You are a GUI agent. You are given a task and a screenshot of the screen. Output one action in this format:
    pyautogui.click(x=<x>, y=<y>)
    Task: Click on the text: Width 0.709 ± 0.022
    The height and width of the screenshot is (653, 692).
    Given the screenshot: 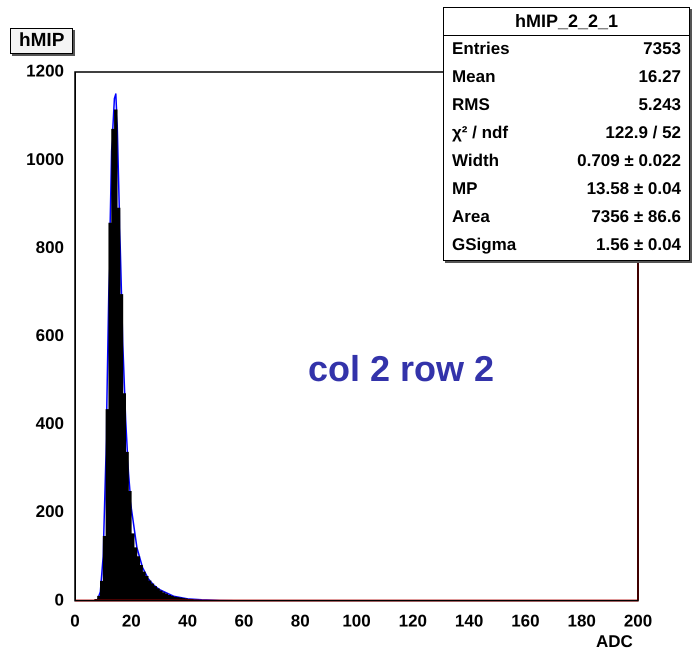 What is the action you would take?
    pyautogui.click(x=566, y=160)
    